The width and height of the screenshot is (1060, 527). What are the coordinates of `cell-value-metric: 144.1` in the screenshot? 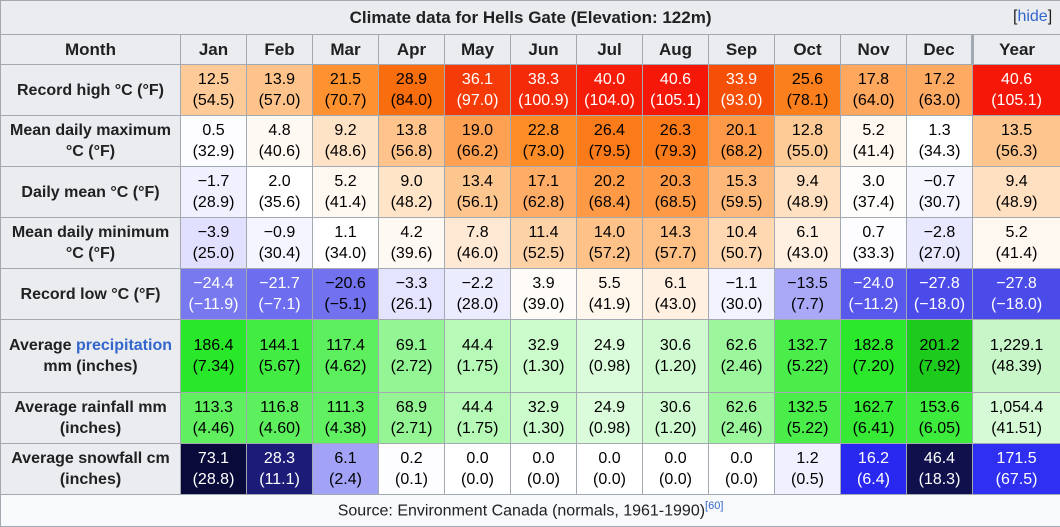 It's located at (279, 345).